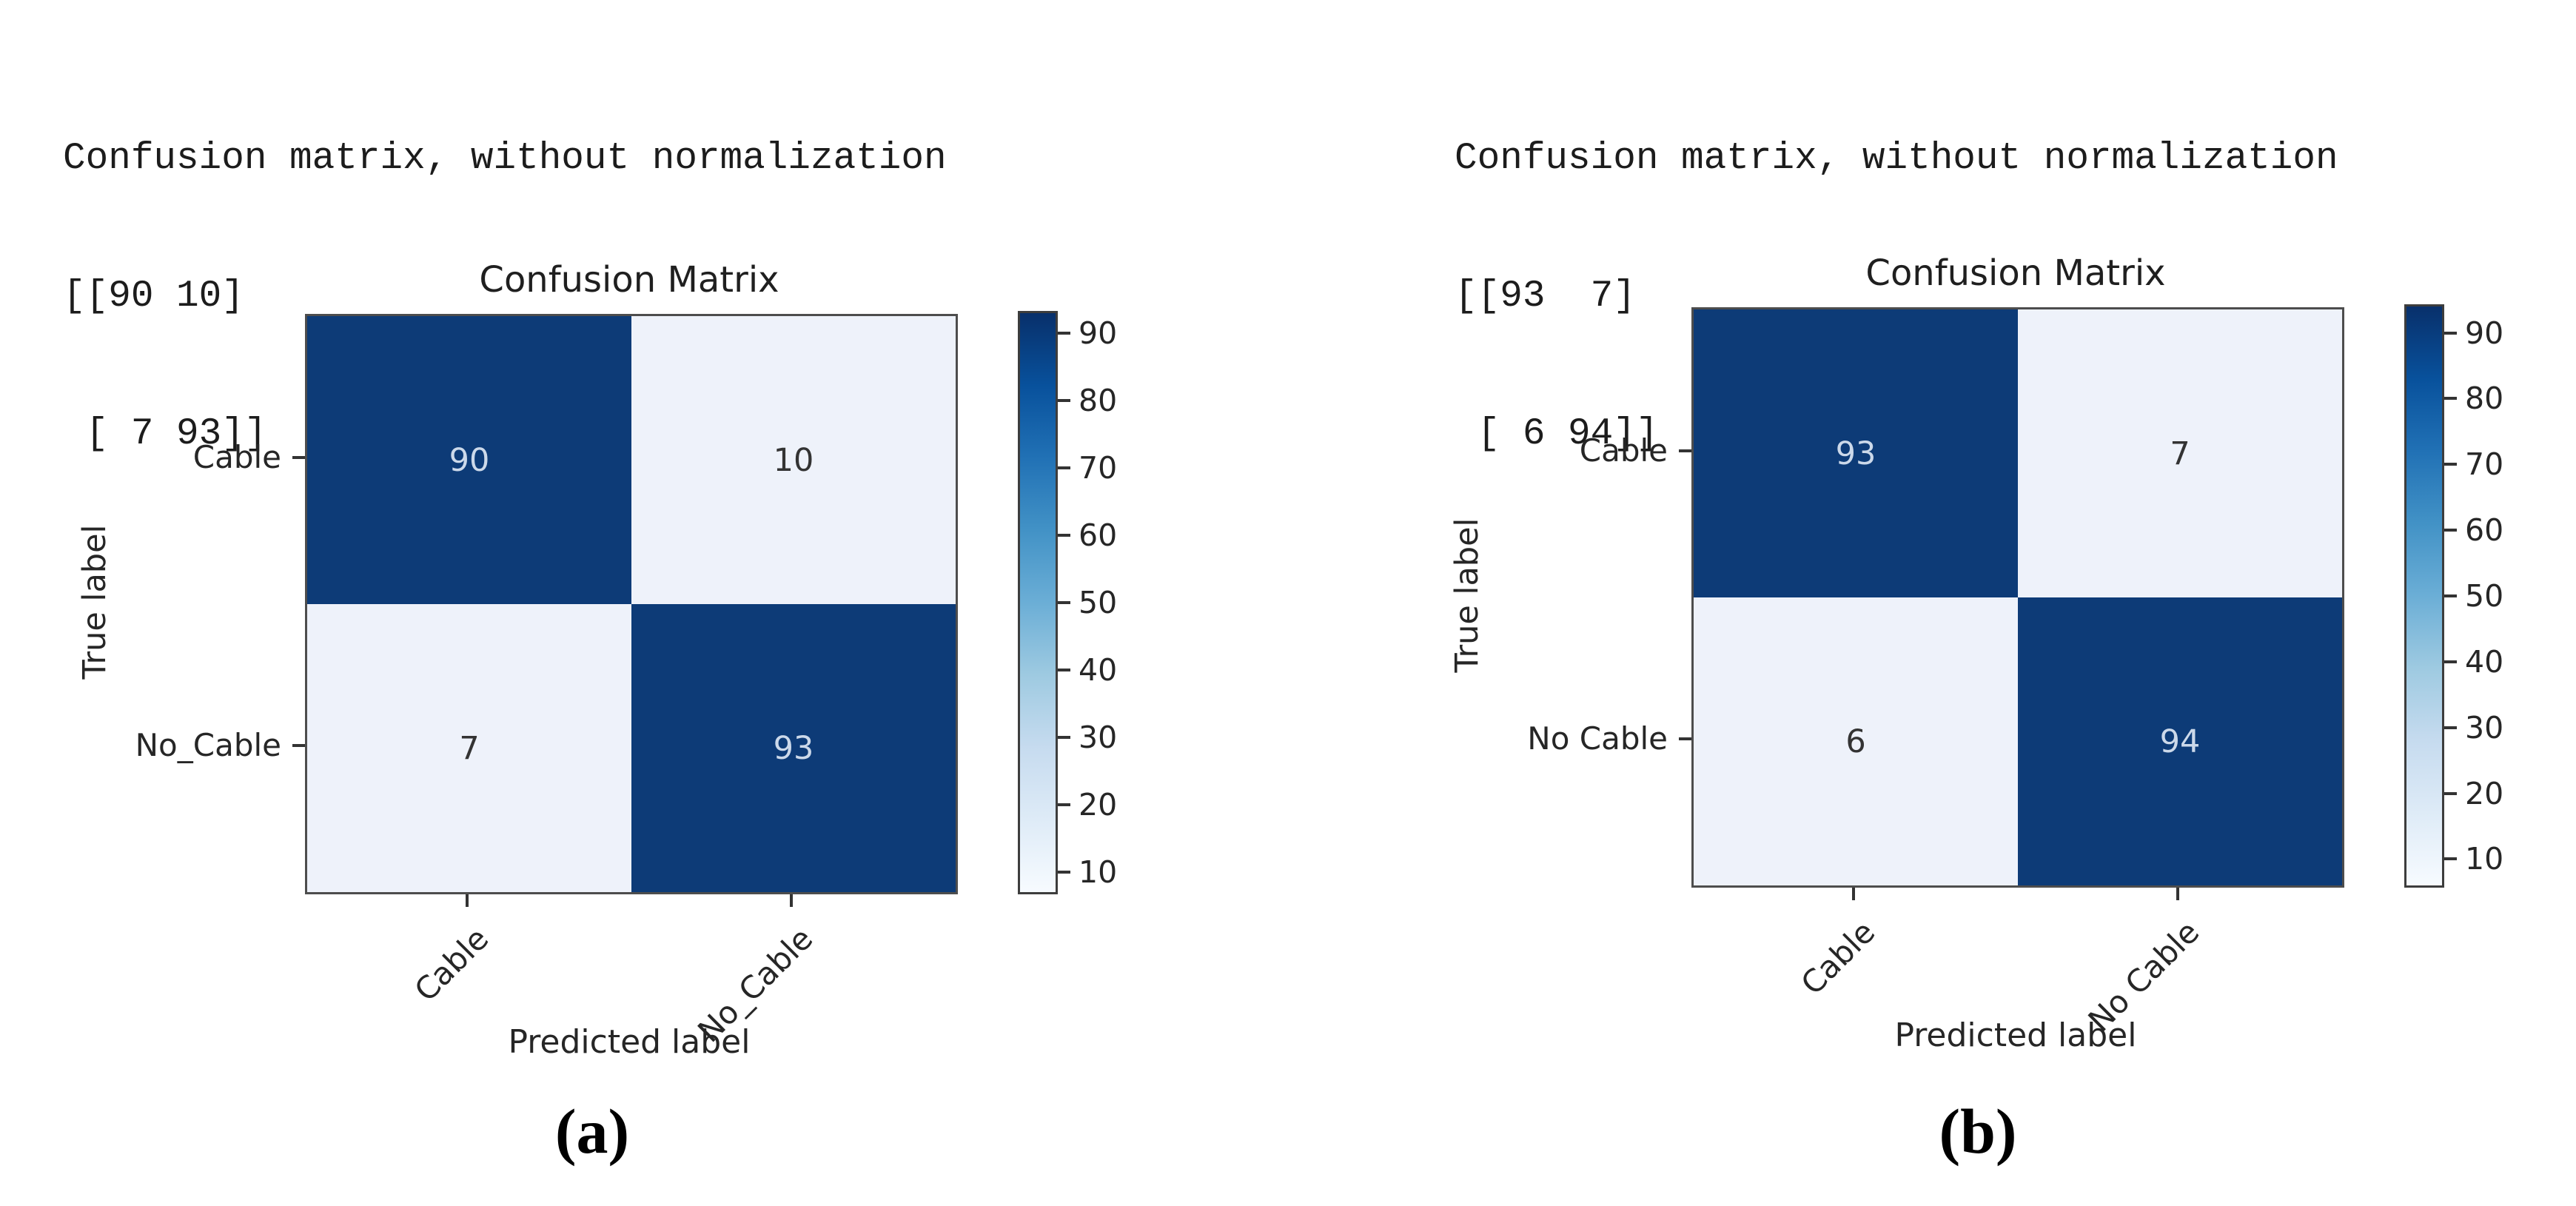 The image size is (2576, 1206). Describe the element at coordinates (469, 460) in the screenshot. I see `heatmap-cell: 90` at that location.